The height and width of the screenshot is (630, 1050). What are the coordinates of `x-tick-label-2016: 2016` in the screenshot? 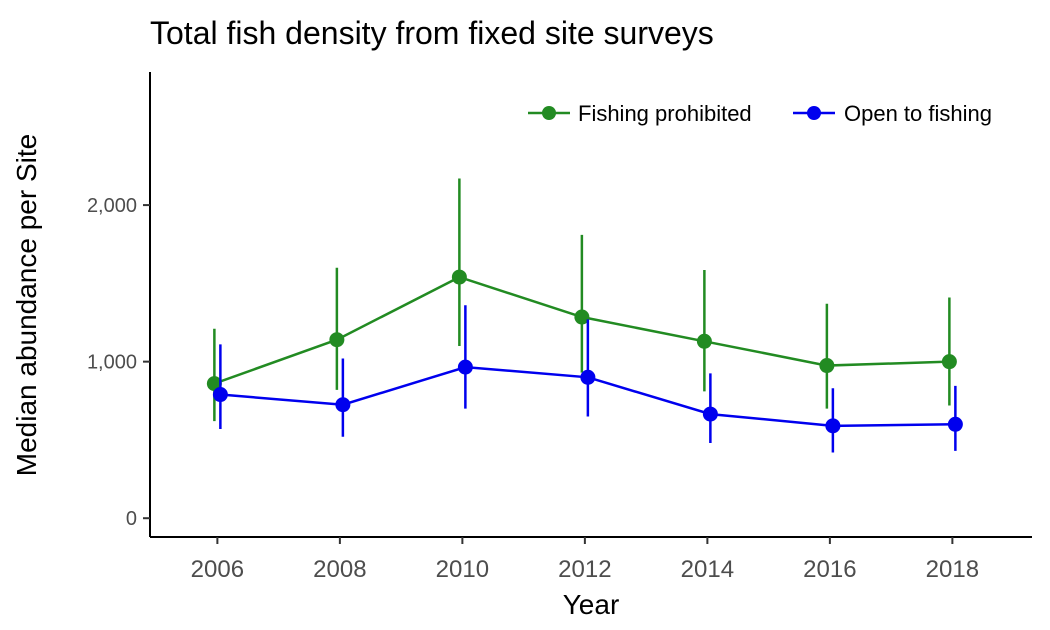 It's located at (829, 569).